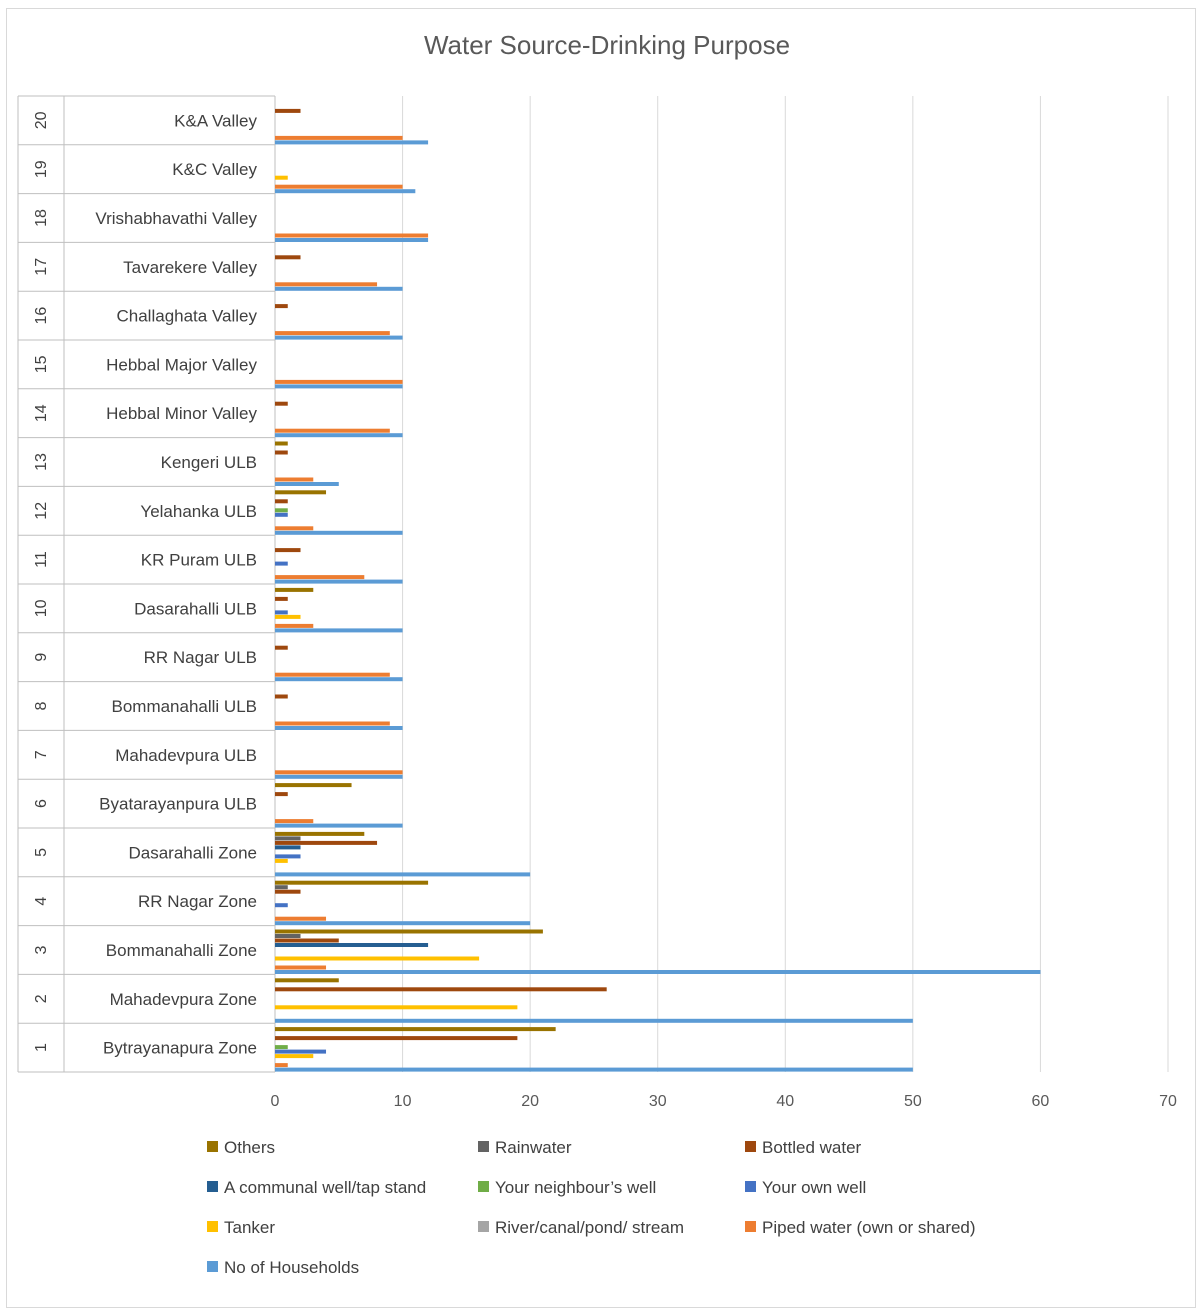 The image size is (1200, 1308). I want to click on category-label: RR Nagar ULB, so click(200, 657).